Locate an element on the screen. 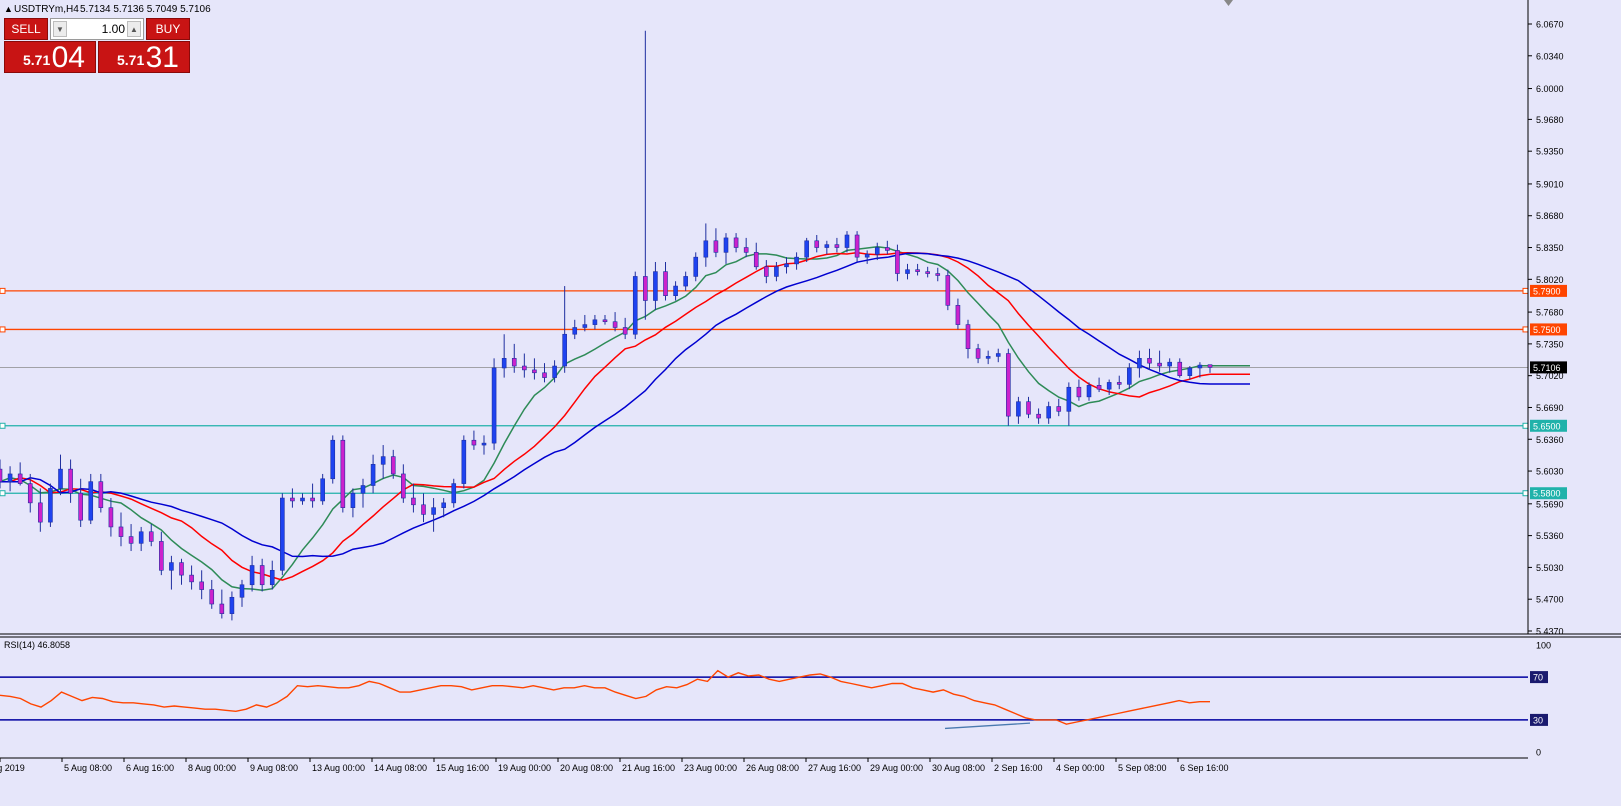  price-tick-label: 5.4700 is located at coordinates (1550, 600).